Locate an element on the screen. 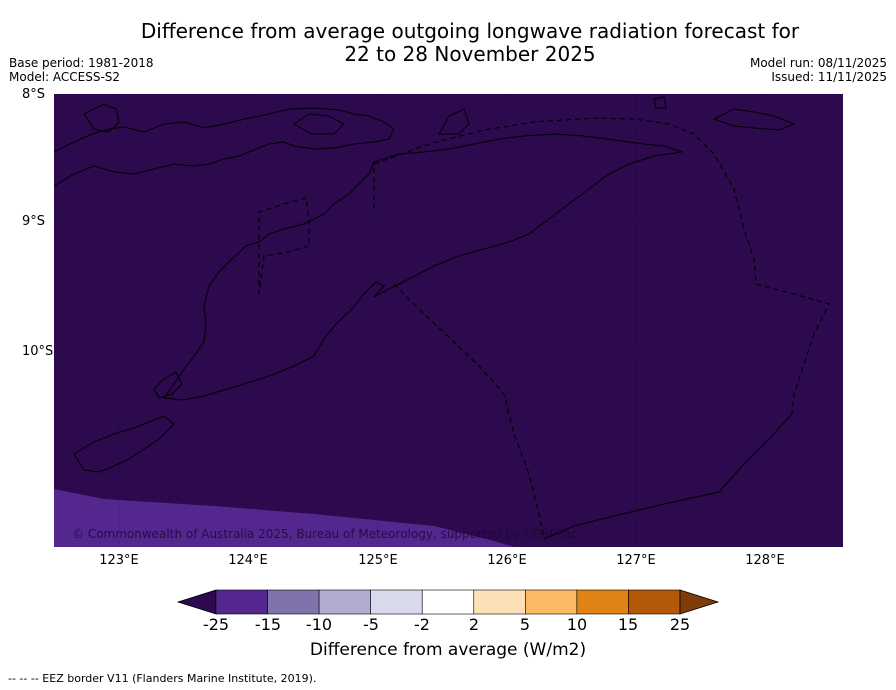 The width and height of the screenshot is (896, 690). colorbar-max-arrow is located at coordinates (699, 602).